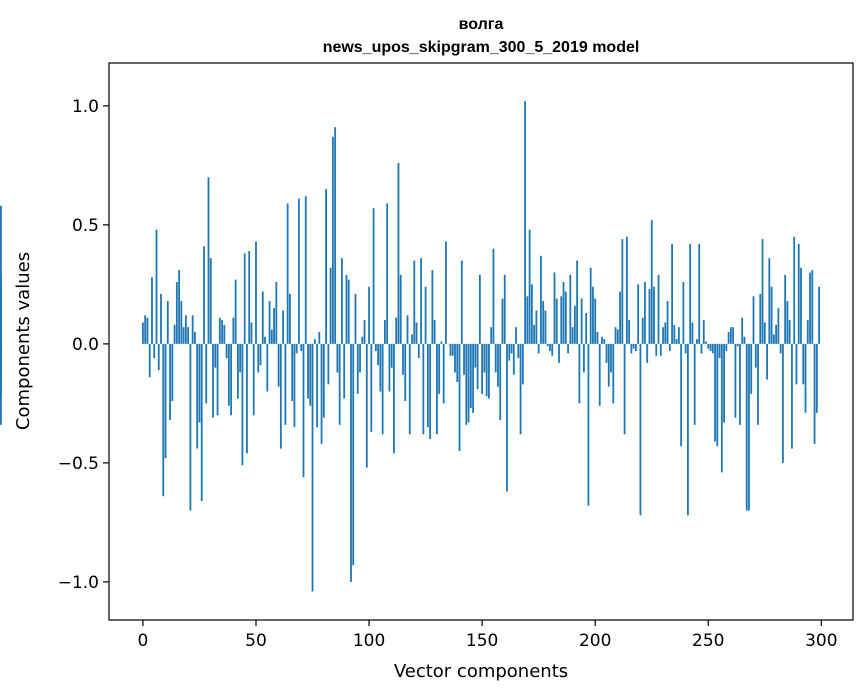  Describe the element at coordinates (85, 345) in the screenshot. I see `y-tick-label: 0.0` at that location.